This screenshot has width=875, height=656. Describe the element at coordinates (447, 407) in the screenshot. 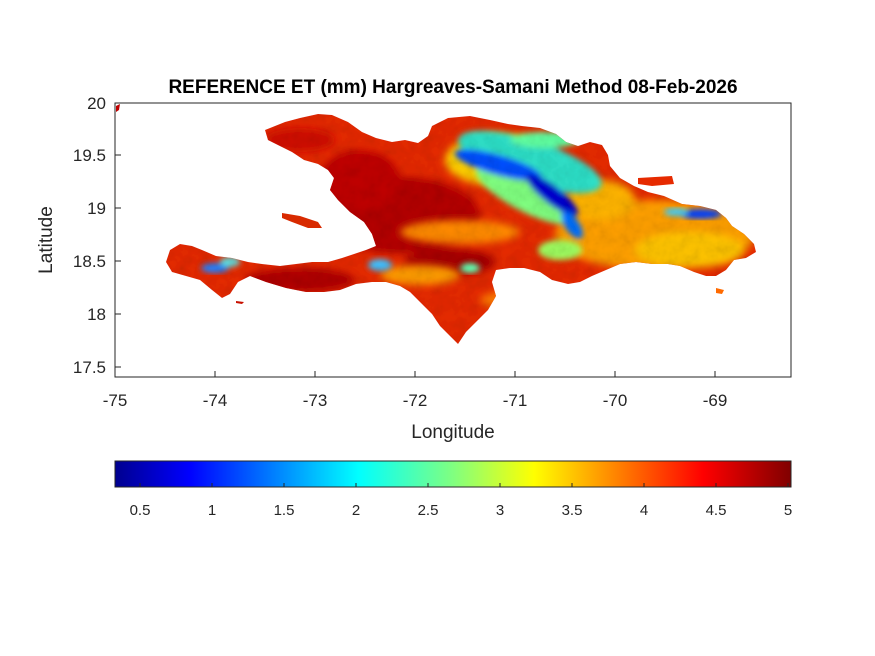

I see `x-axis: -75 -74 -73 -72 -71 -70 -69 Longitude` at that location.